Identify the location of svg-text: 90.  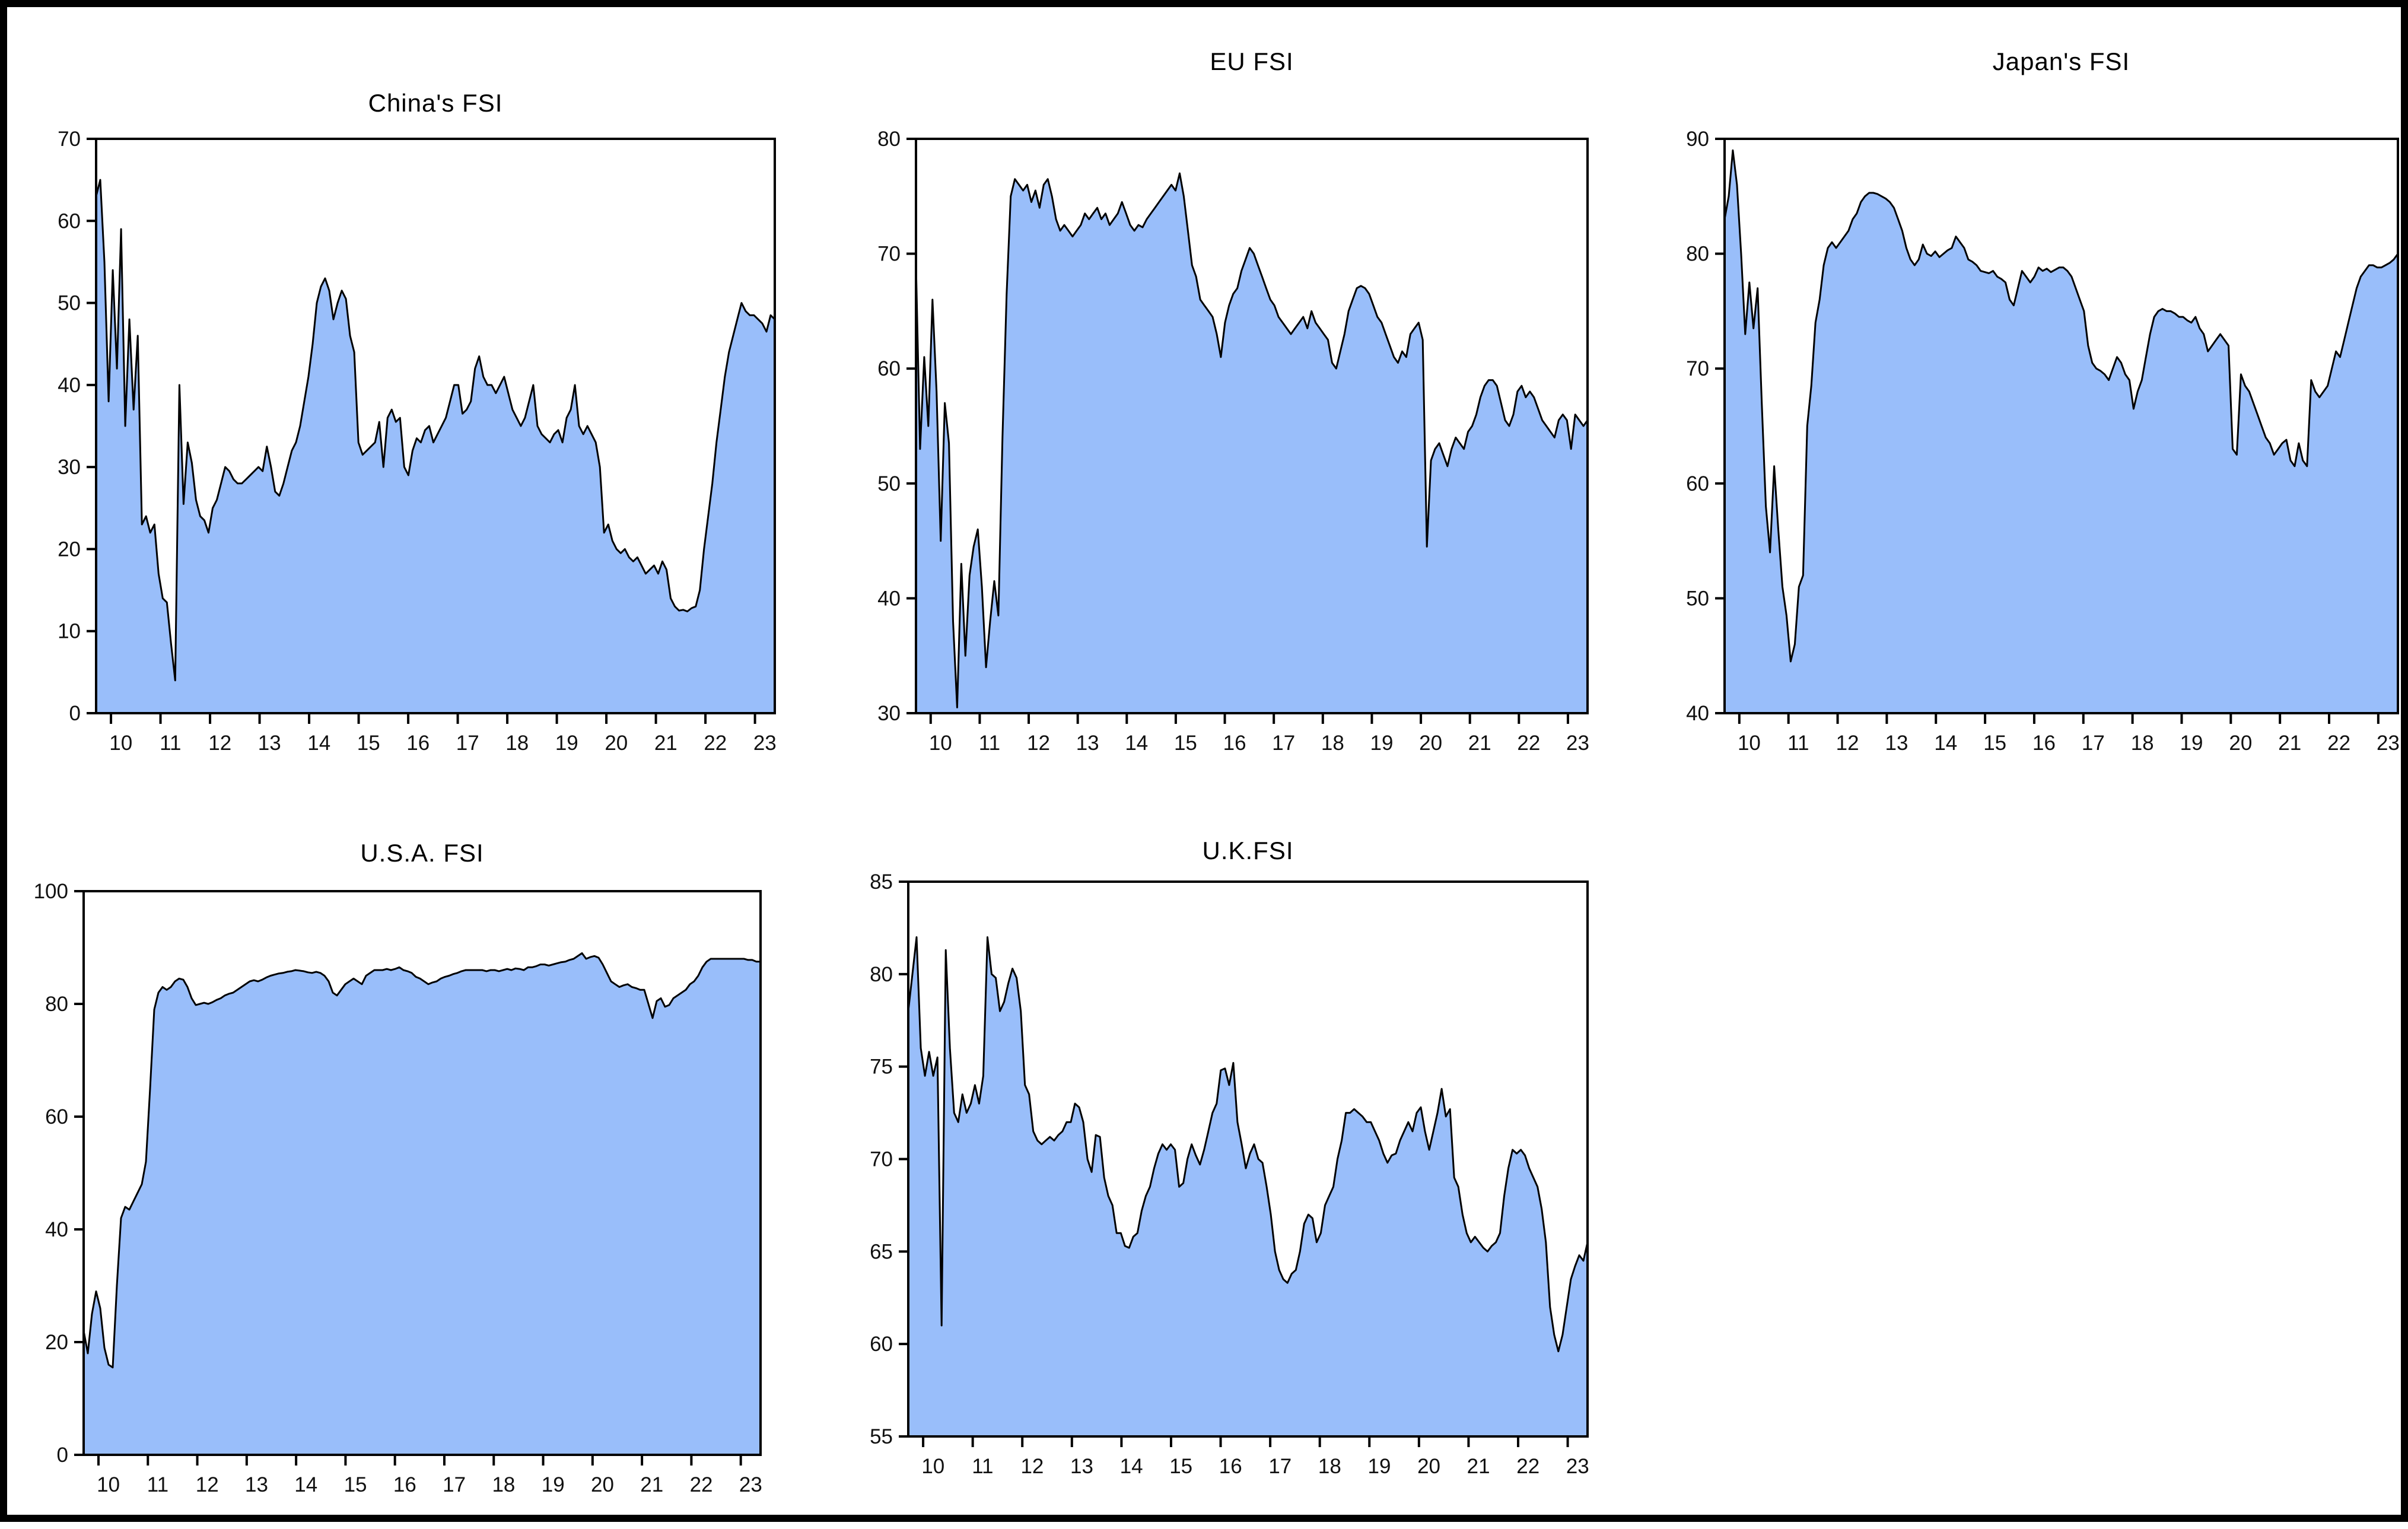
(1698, 140).